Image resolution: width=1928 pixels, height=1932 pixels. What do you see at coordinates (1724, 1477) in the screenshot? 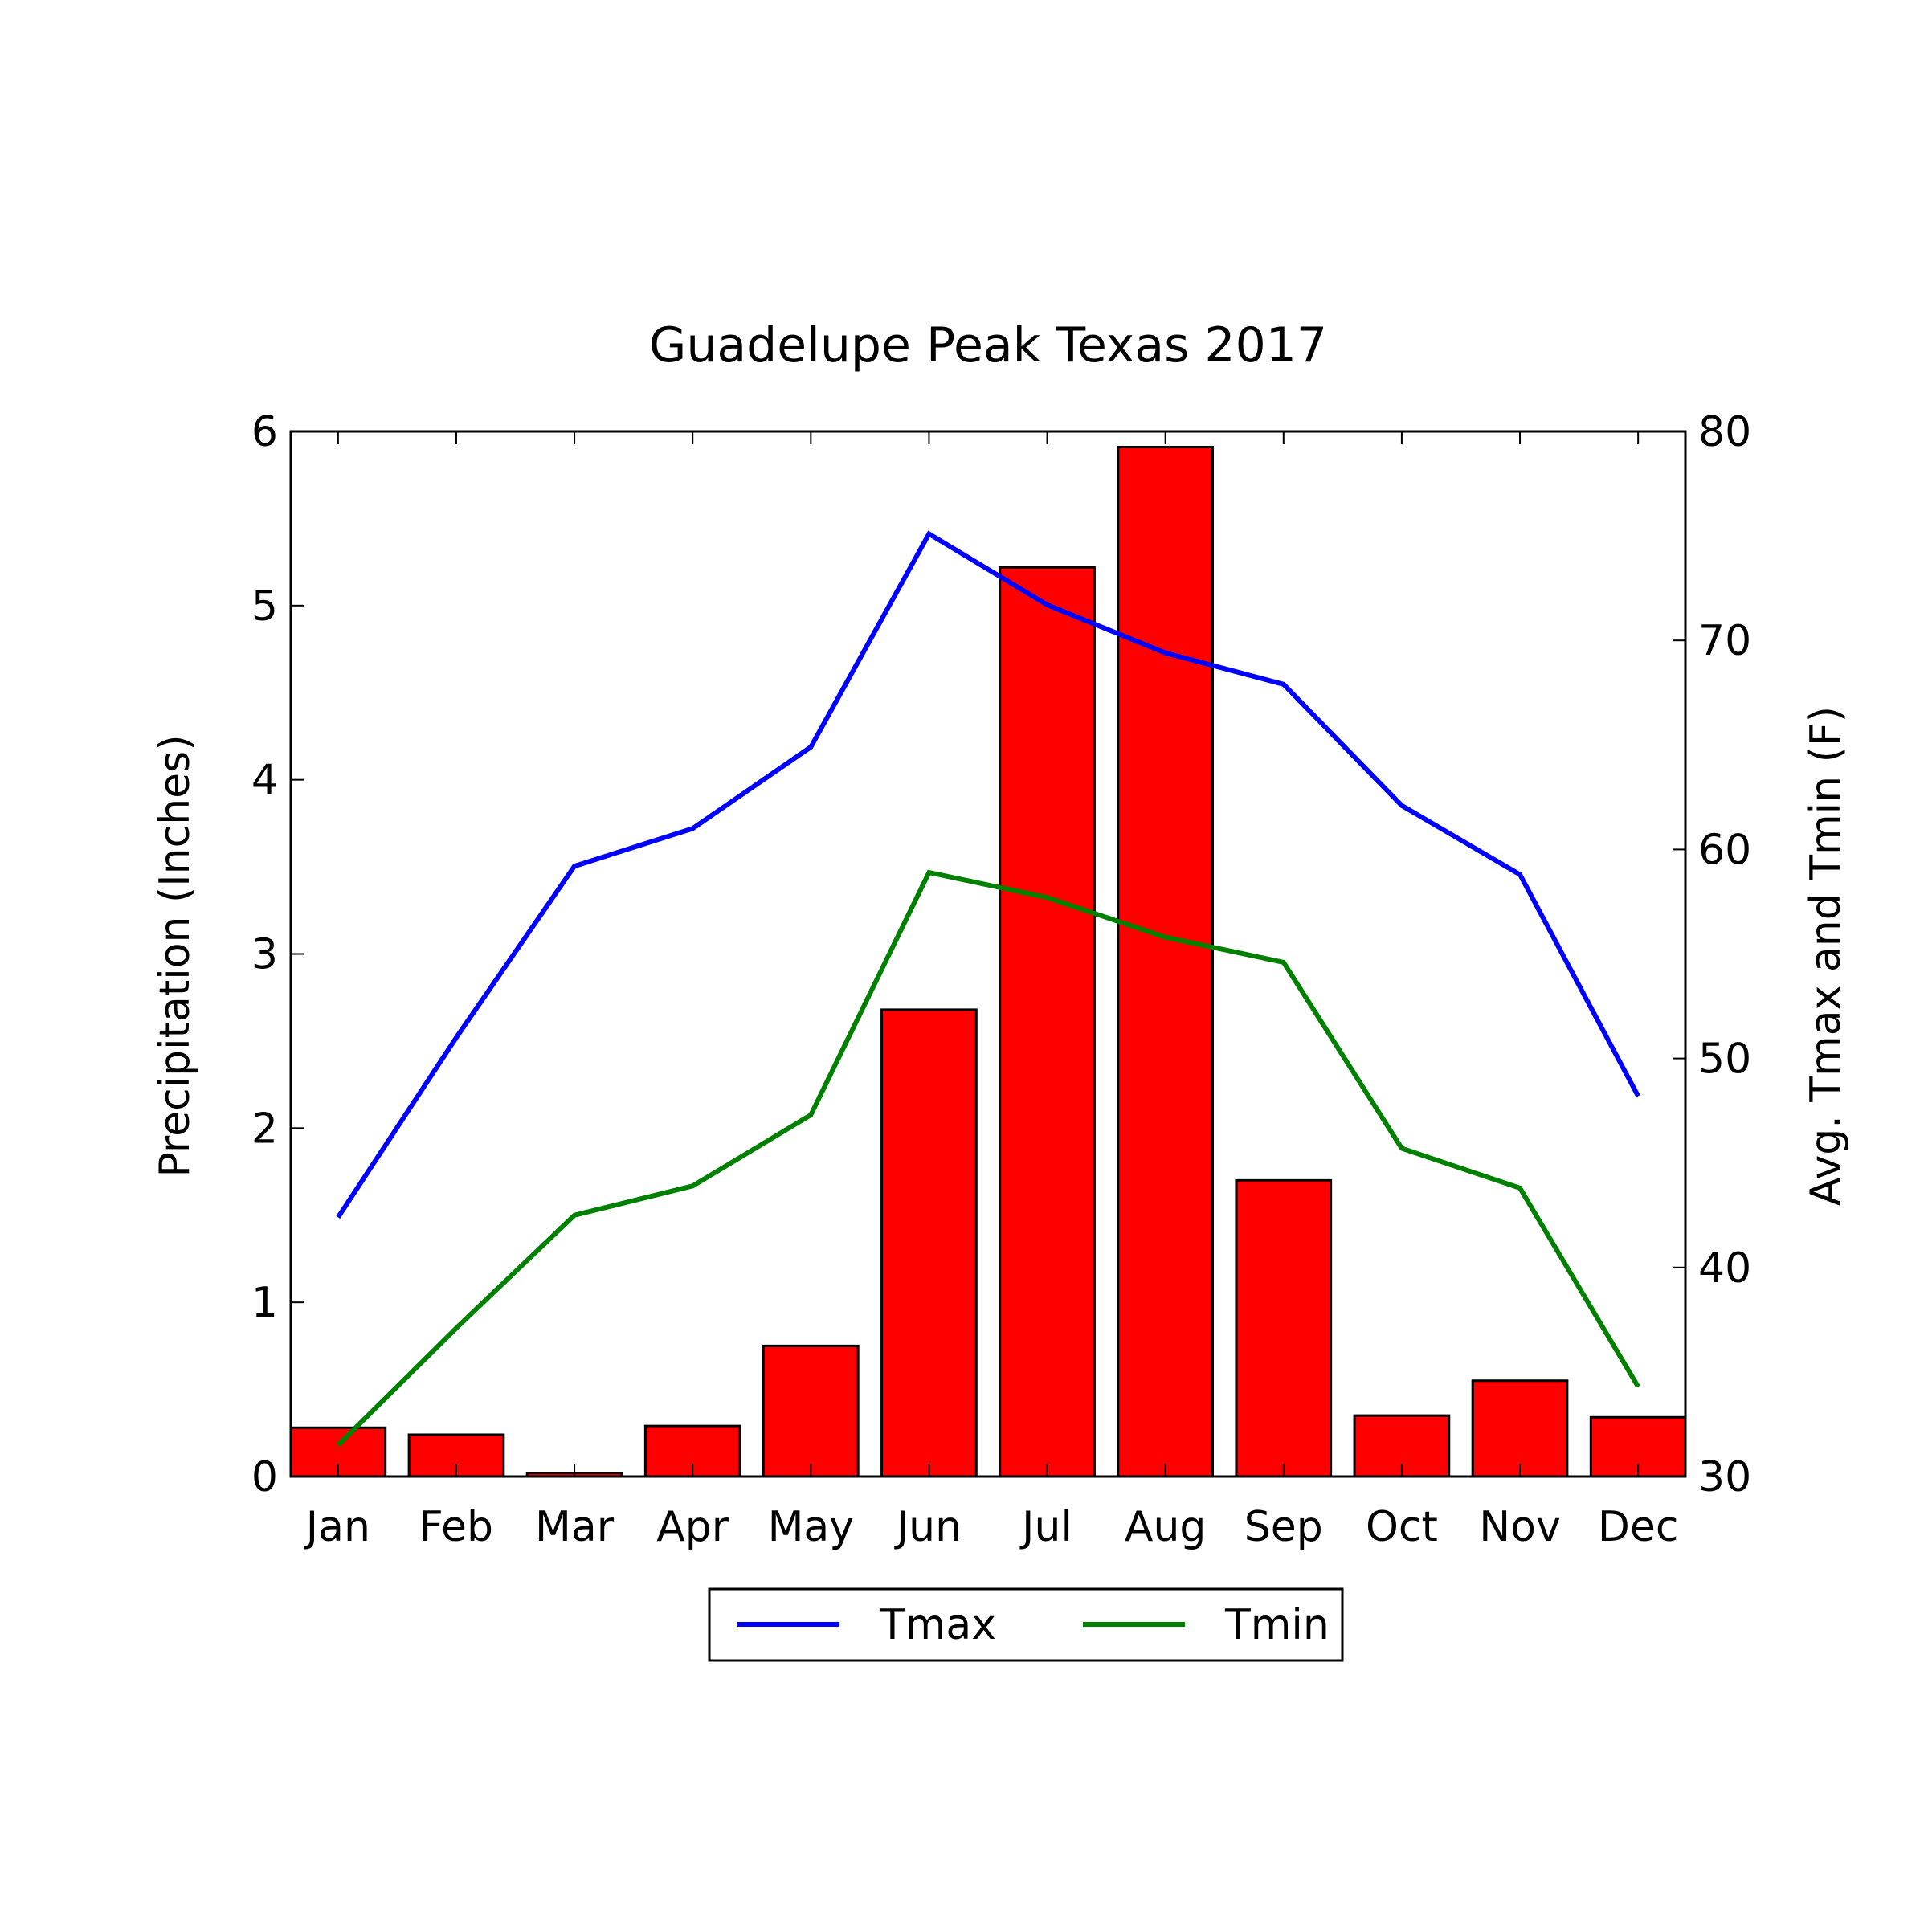
I see `y-tick-label-right: 30` at bounding box center [1724, 1477].